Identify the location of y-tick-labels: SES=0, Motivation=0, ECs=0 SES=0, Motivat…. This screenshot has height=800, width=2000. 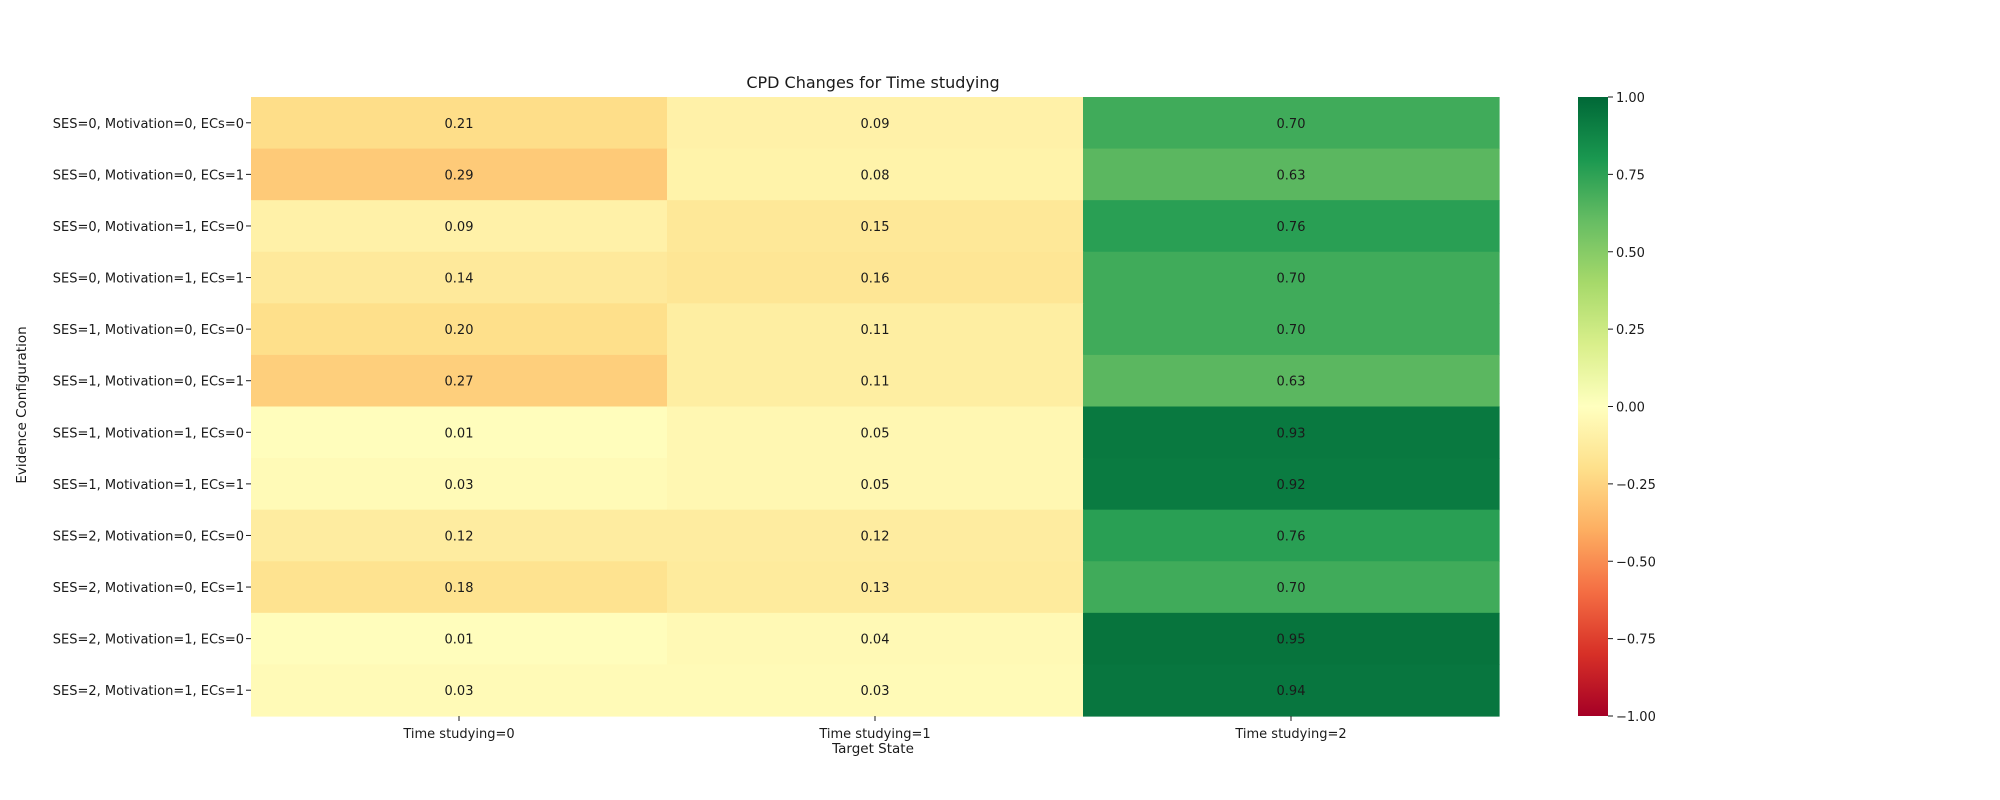
(152, 408).